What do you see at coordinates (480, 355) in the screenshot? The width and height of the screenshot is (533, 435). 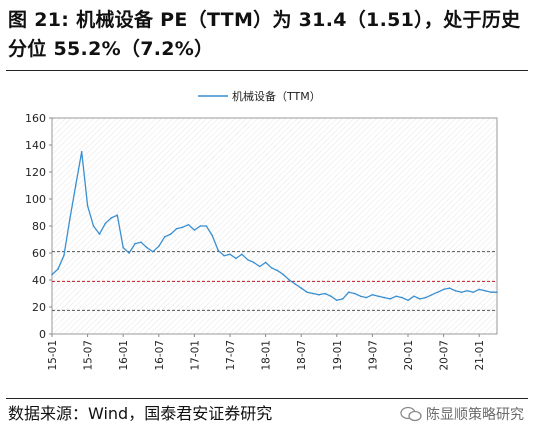 I see `x-tick-label: 21-01` at bounding box center [480, 355].